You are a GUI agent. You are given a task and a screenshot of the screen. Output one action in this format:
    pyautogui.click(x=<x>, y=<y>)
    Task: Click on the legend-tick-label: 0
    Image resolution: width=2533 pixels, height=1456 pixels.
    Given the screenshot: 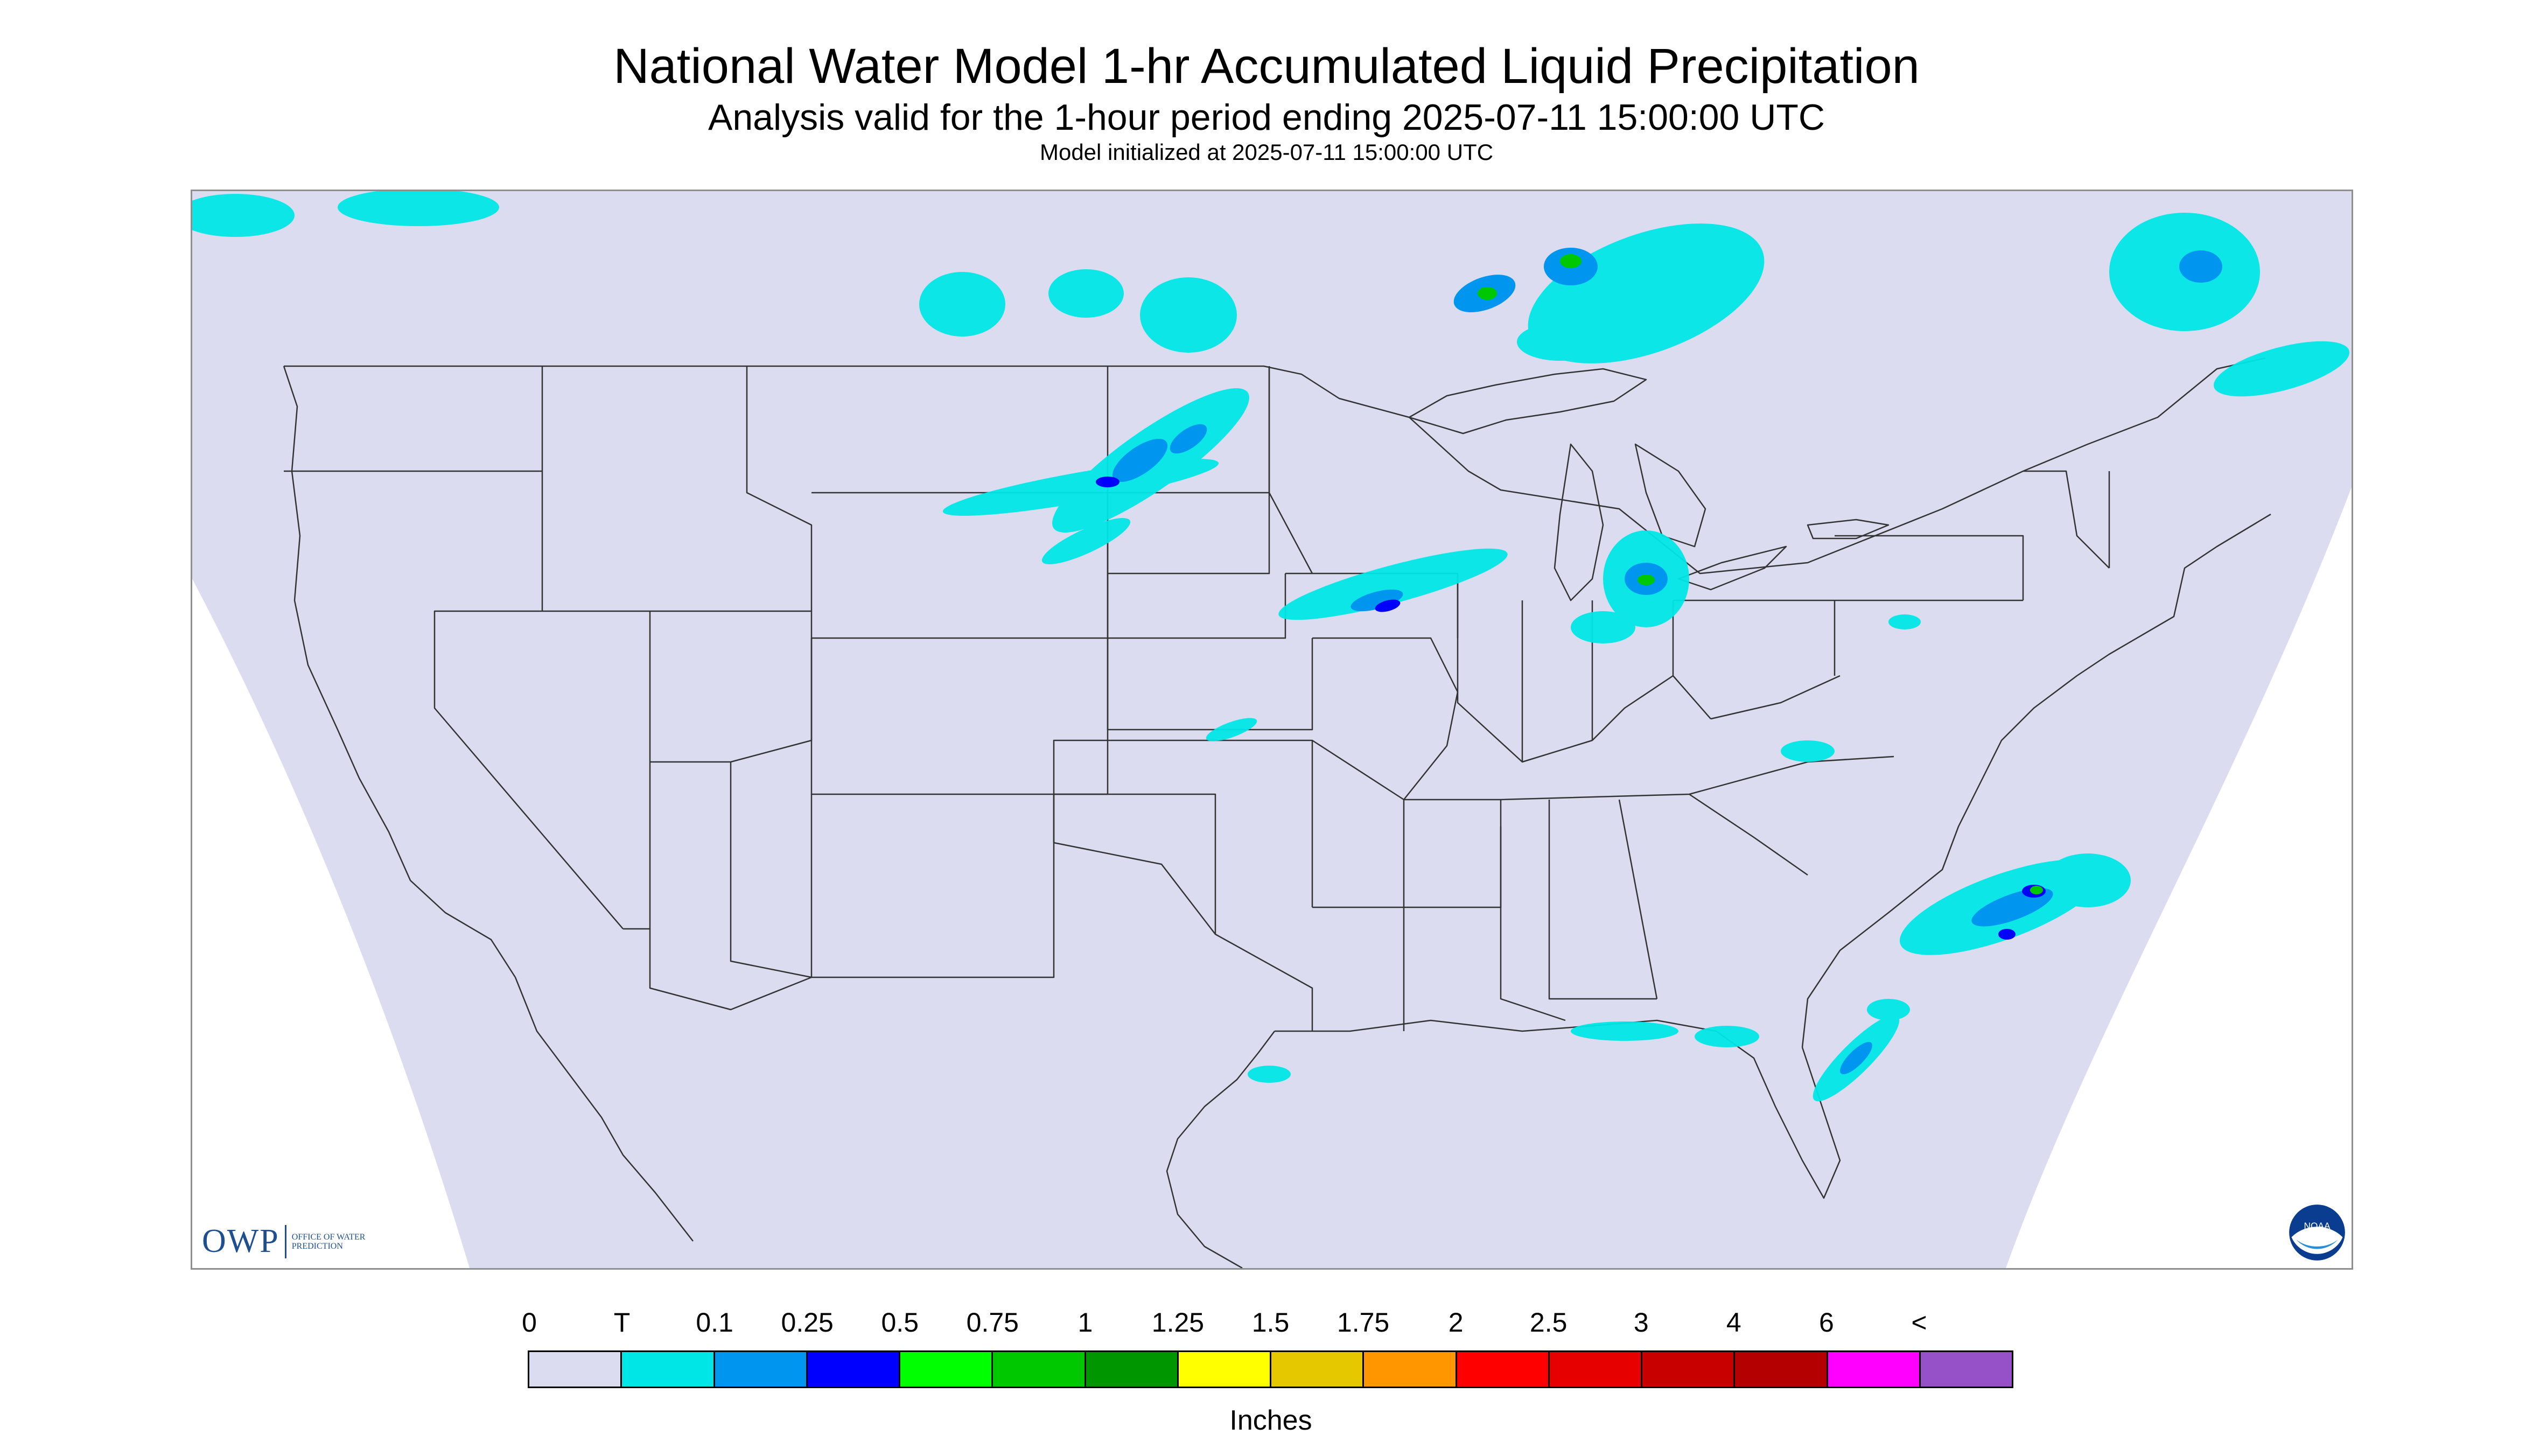 What is the action you would take?
    pyautogui.click(x=529, y=1322)
    